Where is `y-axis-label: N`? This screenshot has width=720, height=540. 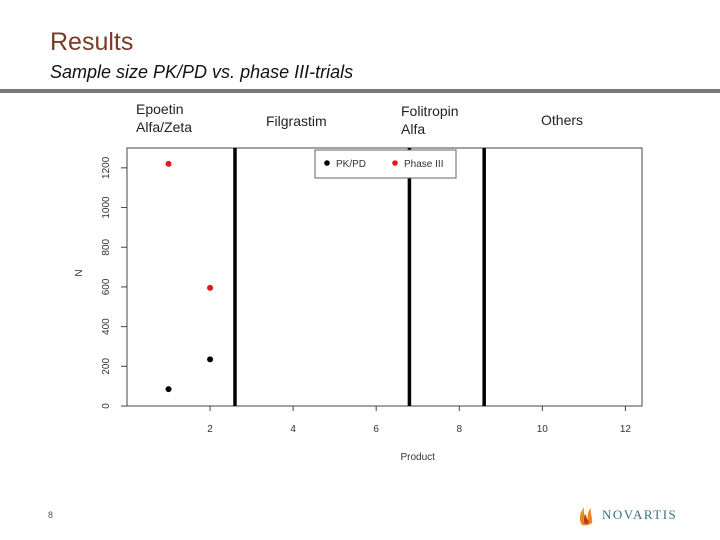 y-axis-label: N is located at coordinates (79, 272).